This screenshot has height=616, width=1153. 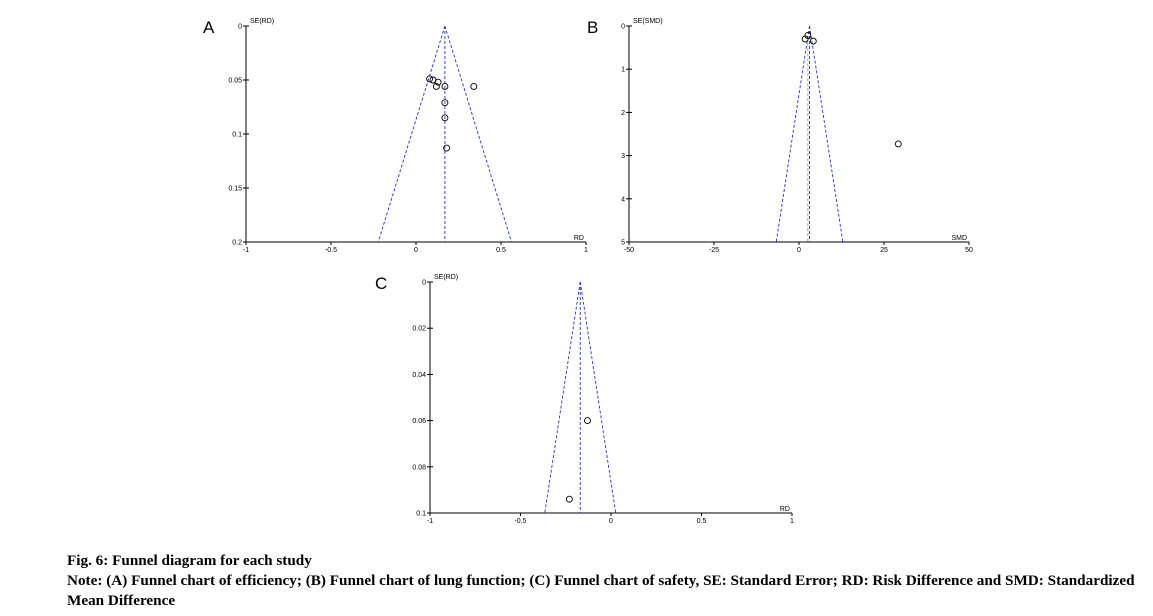 What do you see at coordinates (237, 243) in the screenshot?
I see `y-tick-label-a: 0.2` at bounding box center [237, 243].